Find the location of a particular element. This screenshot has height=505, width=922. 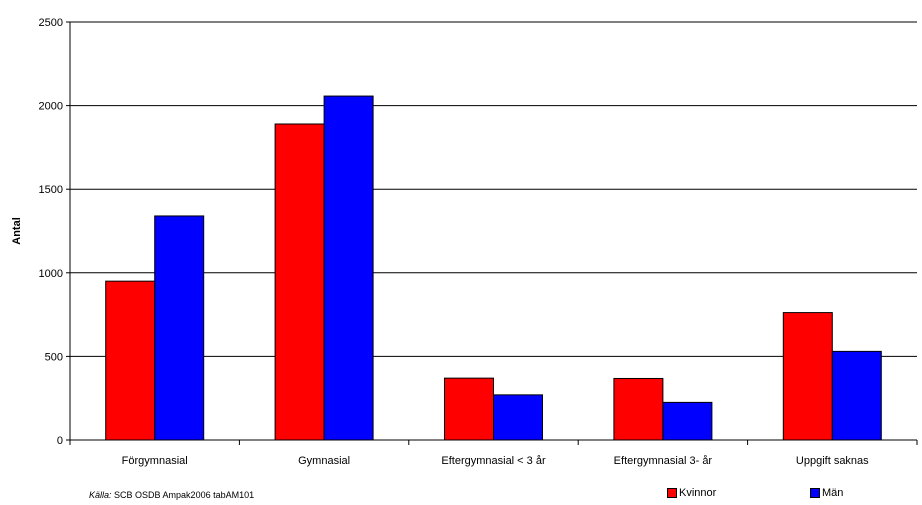

legend-swatch-kvinnor is located at coordinates (672, 493).